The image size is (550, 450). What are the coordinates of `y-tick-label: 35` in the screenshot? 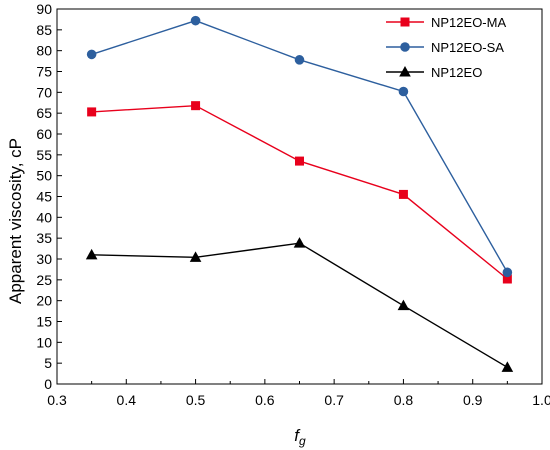 It's located at (44, 238).